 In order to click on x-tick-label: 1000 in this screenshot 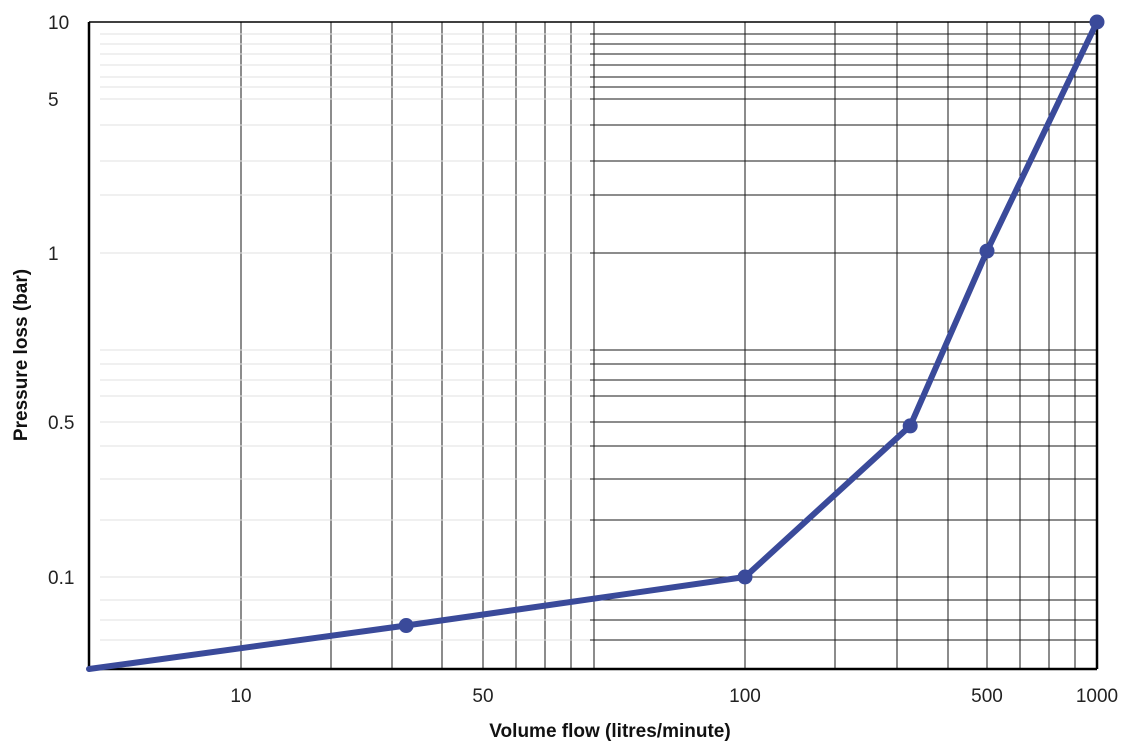, I will do `click(1097, 696)`.